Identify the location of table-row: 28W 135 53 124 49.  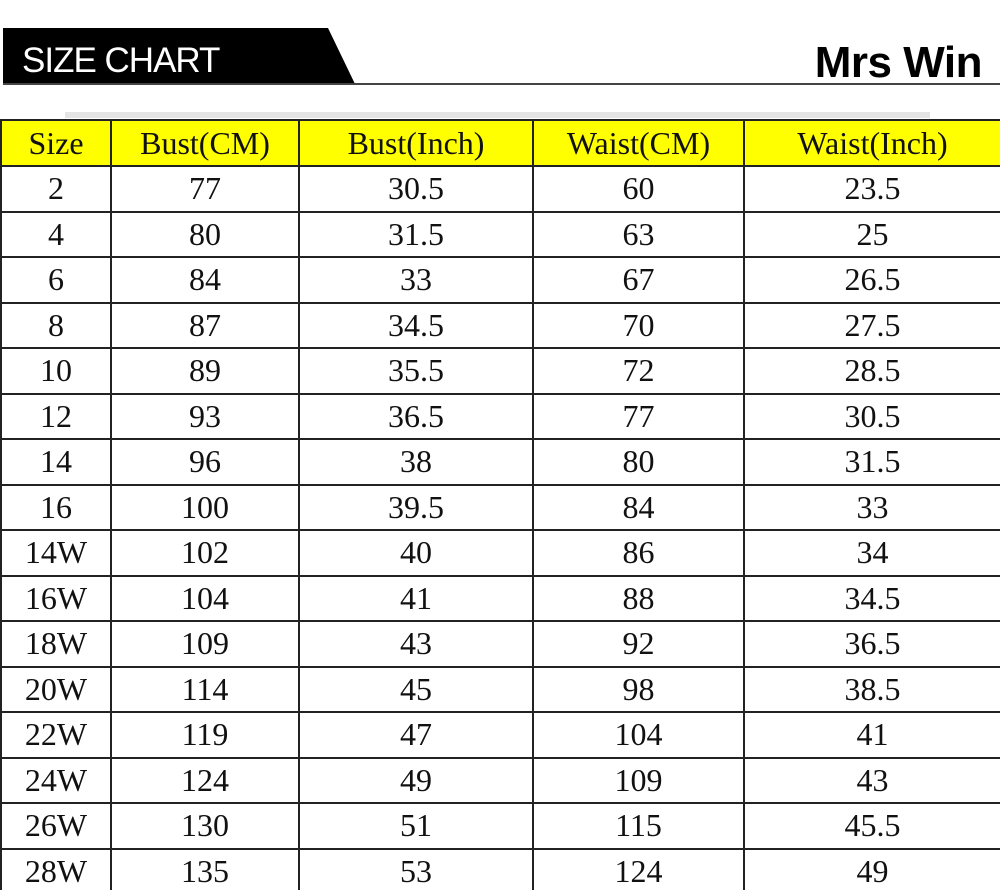
(500, 871).